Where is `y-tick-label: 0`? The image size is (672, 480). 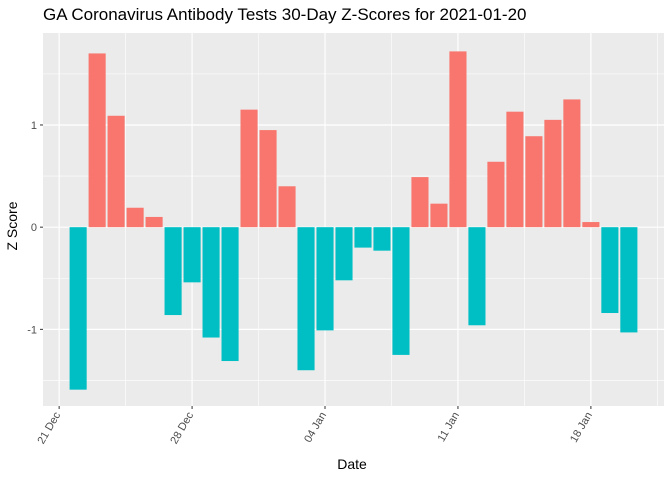 y-tick-label: 0 is located at coordinates (34, 228).